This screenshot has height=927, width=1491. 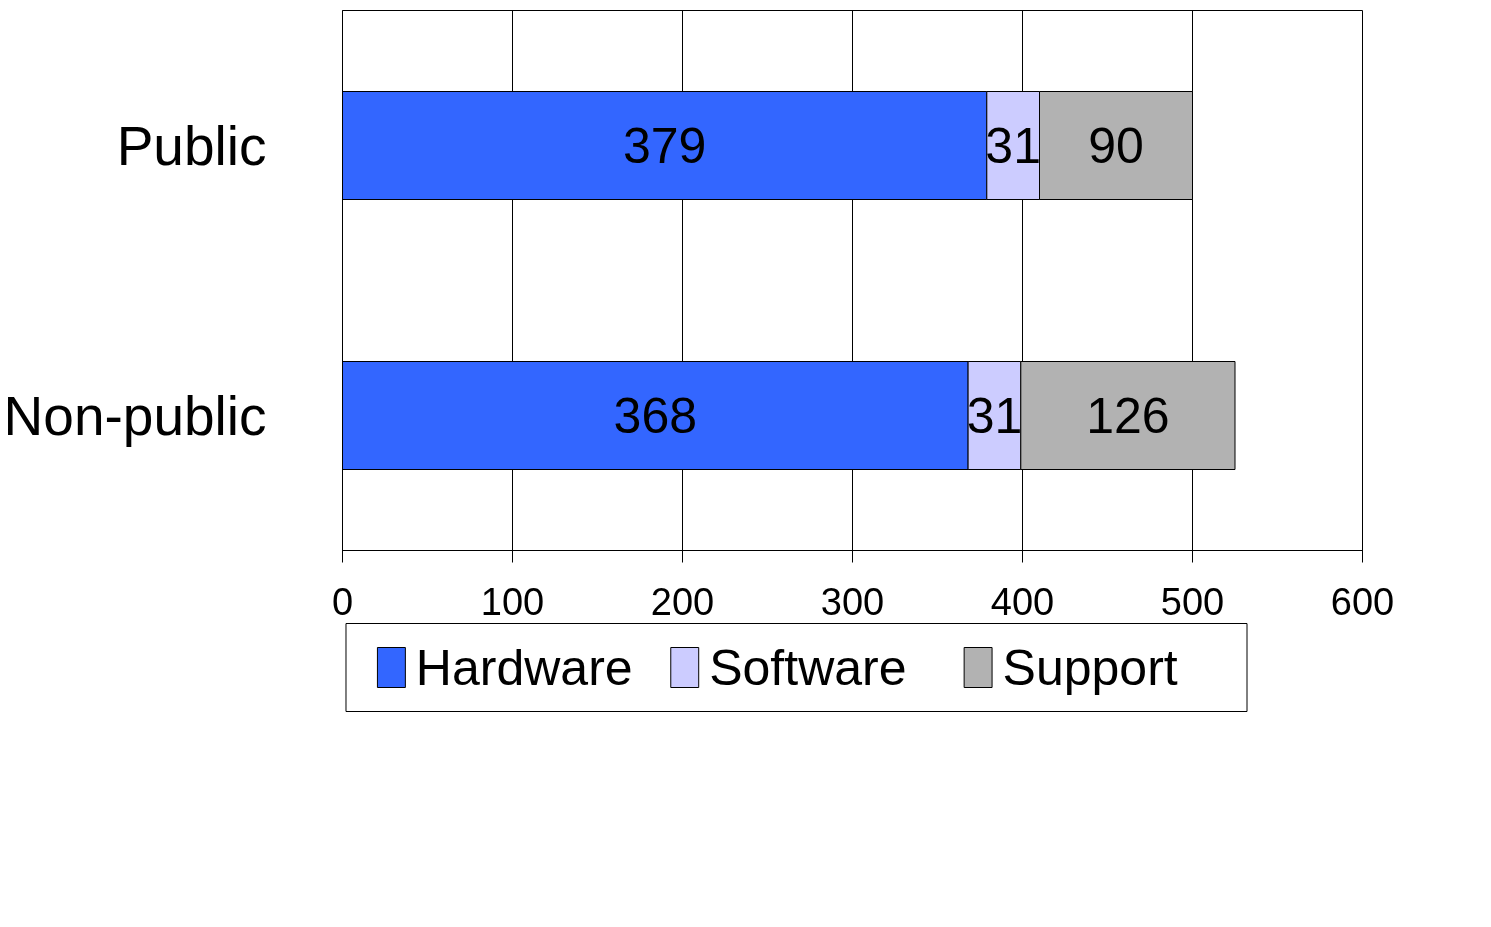 What do you see at coordinates (1192, 601) in the screenshot?
I see `x-tick-label: 500` at bounding box center [1192, 601].